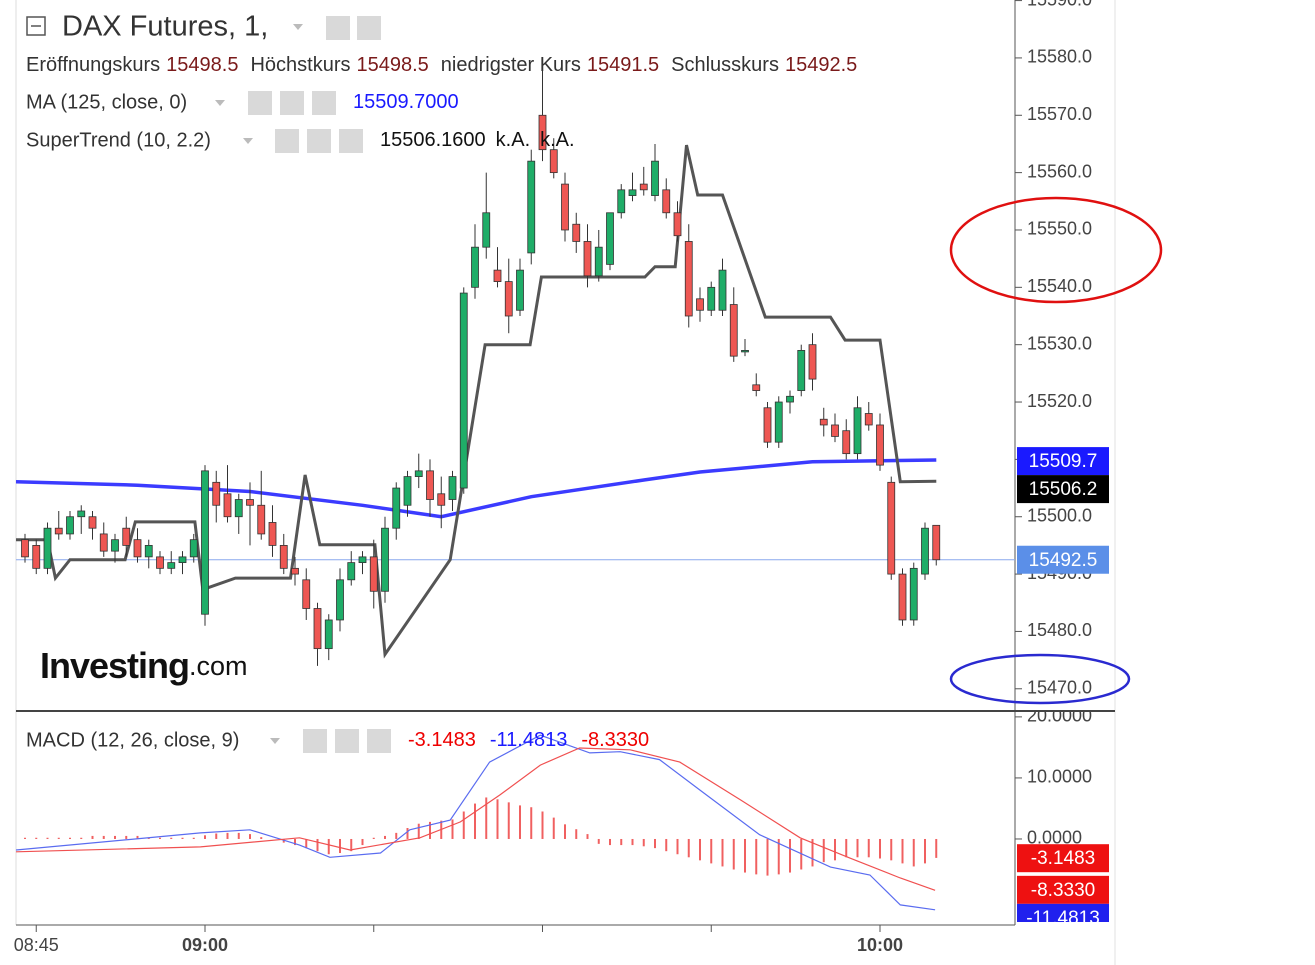 The image size is (1315, 965). I want to click on supertrend-readout: 15506.1600 k.A. k.A., so click(477, 140).